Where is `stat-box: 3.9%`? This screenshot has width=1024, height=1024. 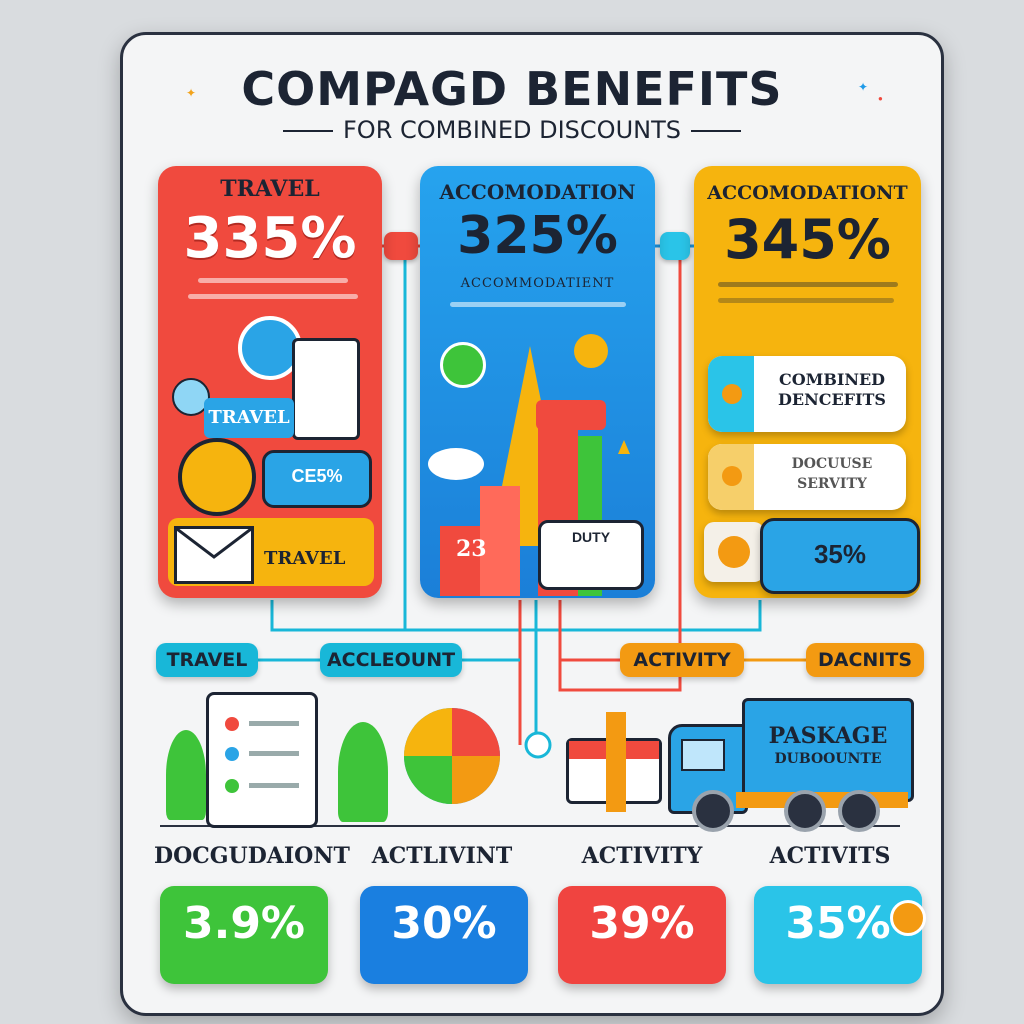 stat-box: 3.9% is located at coordinates (244, 935).